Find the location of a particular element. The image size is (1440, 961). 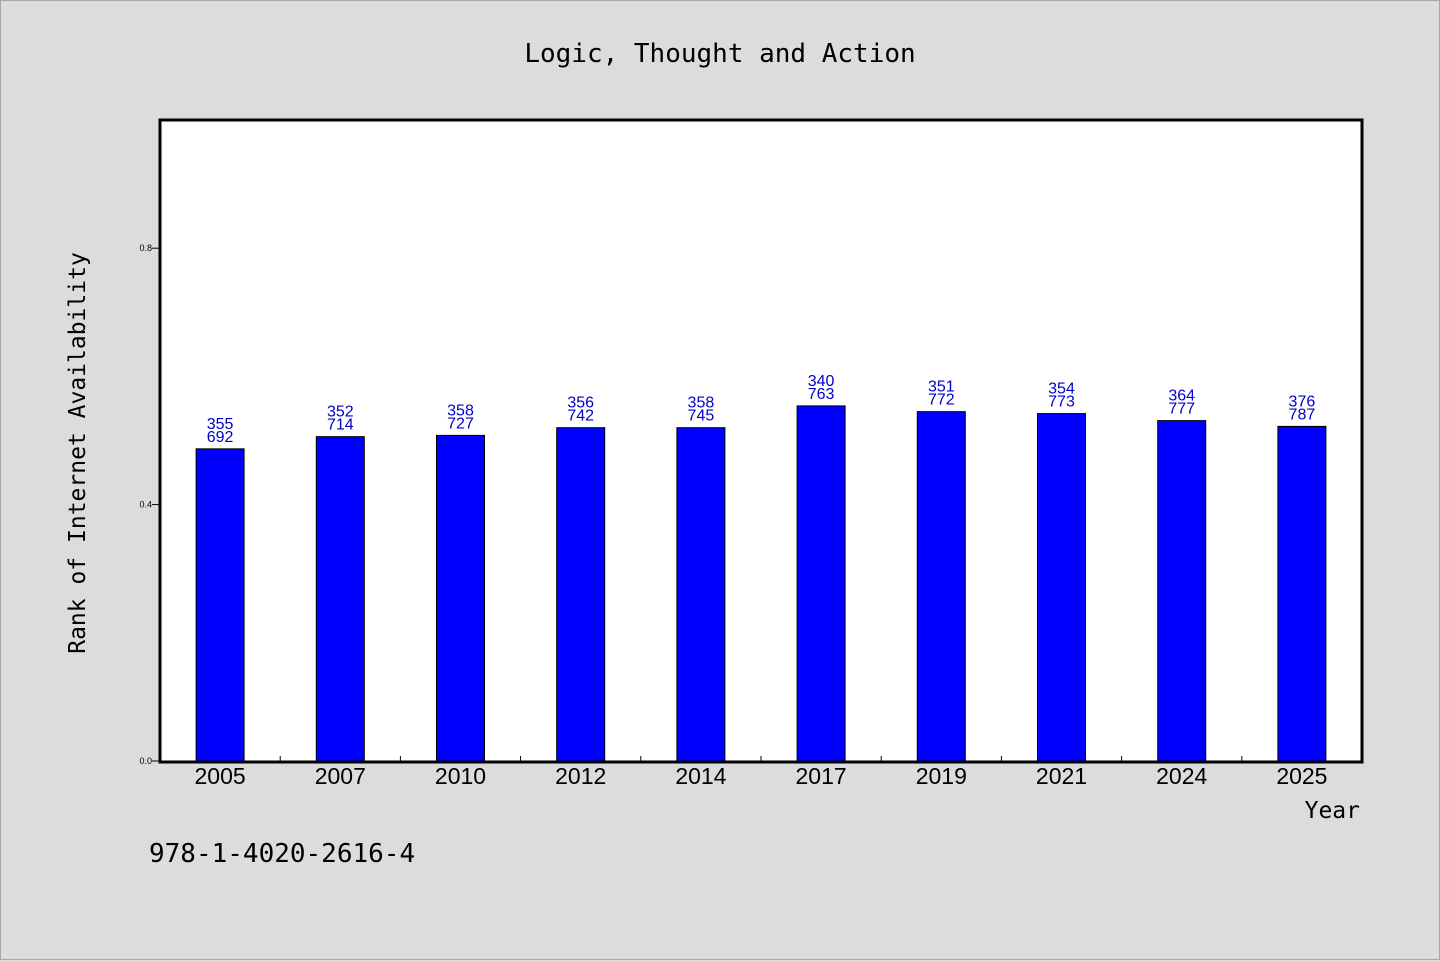

data-label-bottom: 777 is located at coordinates (1181, 409).